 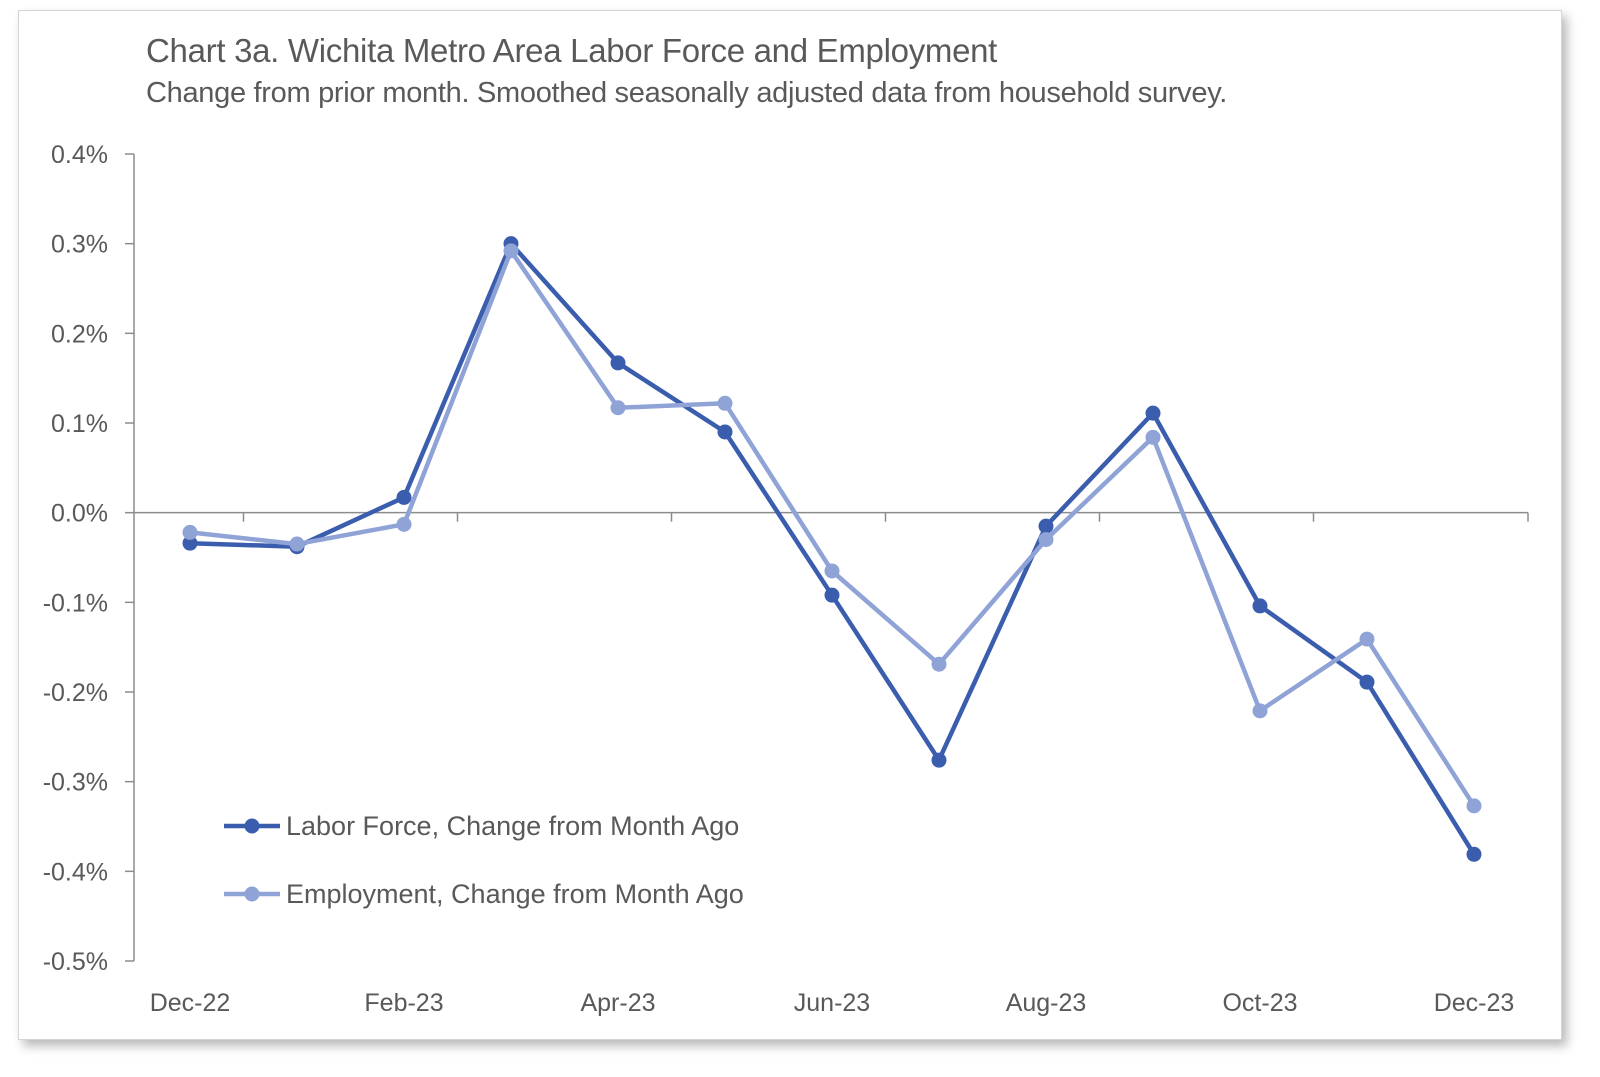 I want to click on x-axis-tick-label: Oct-23, so click(x=1259, y=1003).